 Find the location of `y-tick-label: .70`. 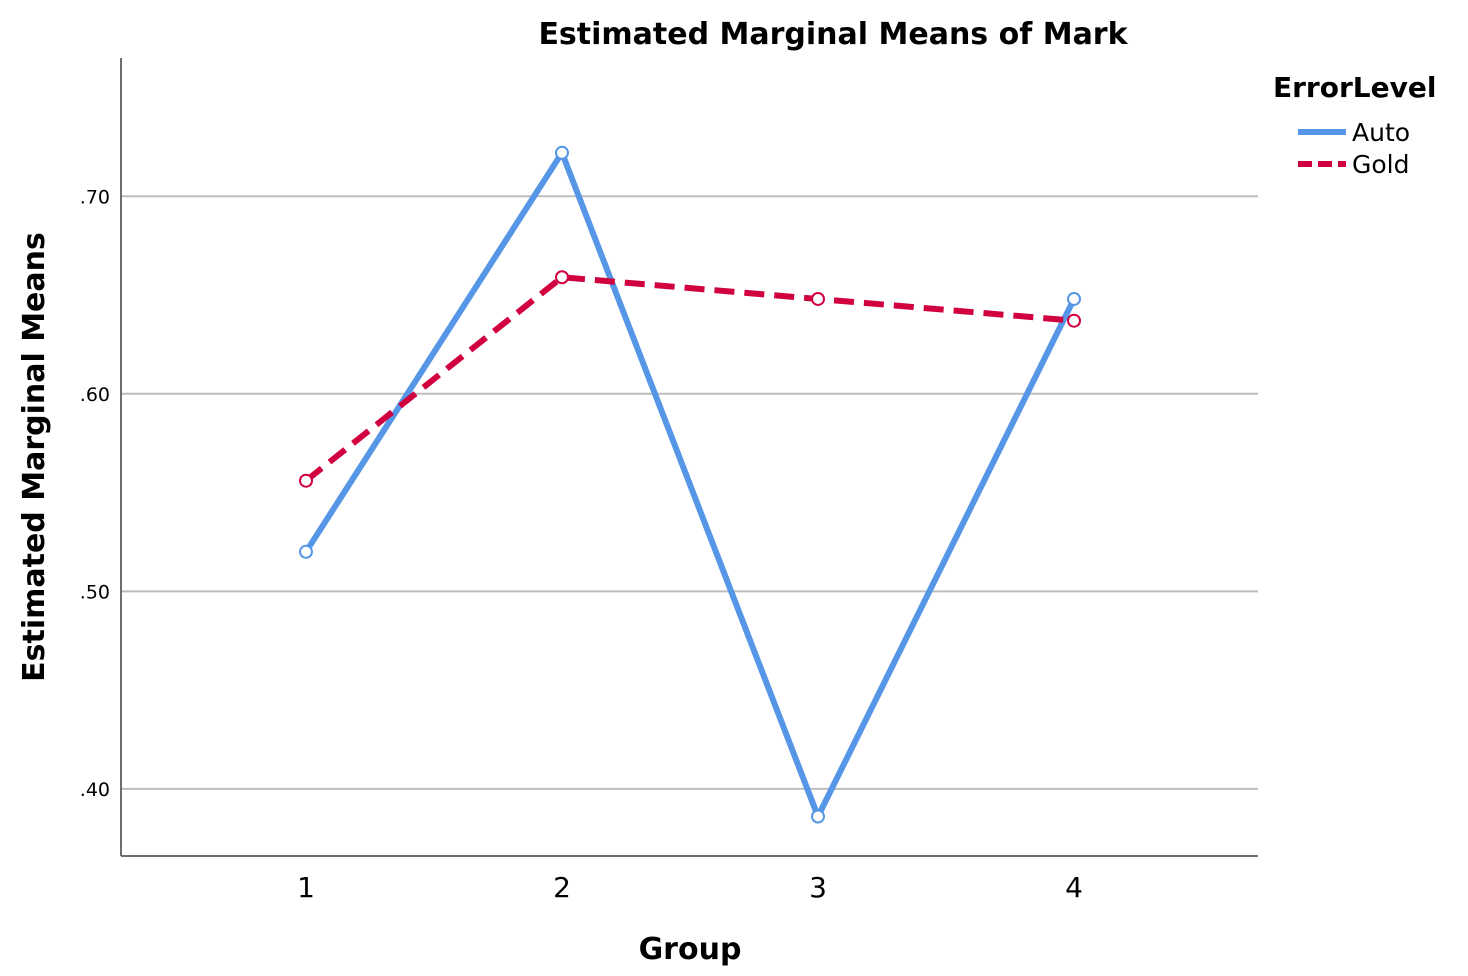

y-tick-label: .70 is located at coordinates (95, 197).